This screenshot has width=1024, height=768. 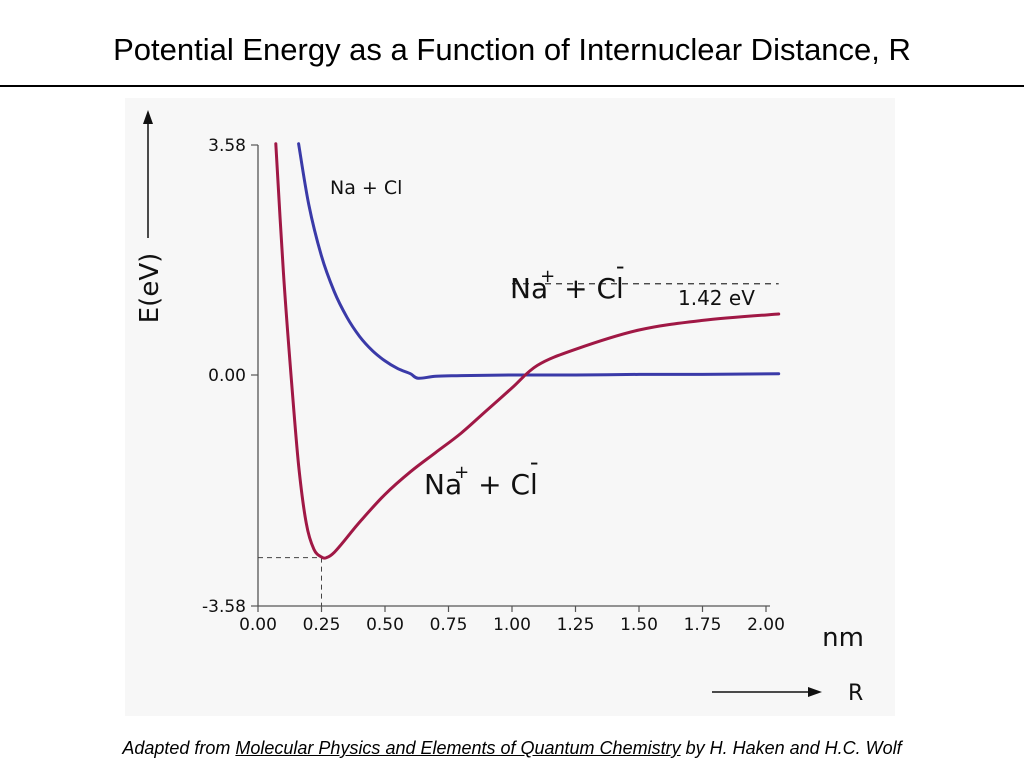 I want to click on ionic-label-upper: Na+ + Cl-, so click(x=567, y=278).